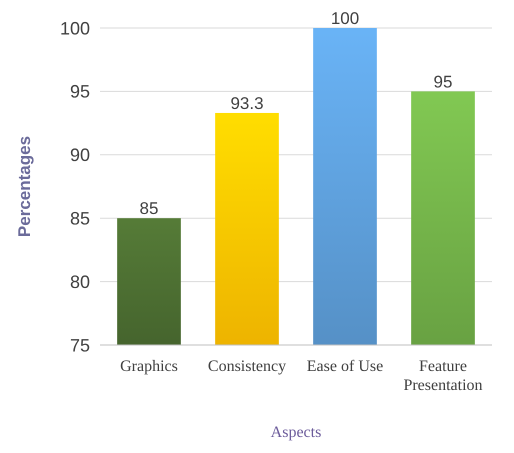  What do you see at coordinates (247, 366) in the screenshot?
I see `x-tick-label: Consistency` at bounding box center [247, 366].